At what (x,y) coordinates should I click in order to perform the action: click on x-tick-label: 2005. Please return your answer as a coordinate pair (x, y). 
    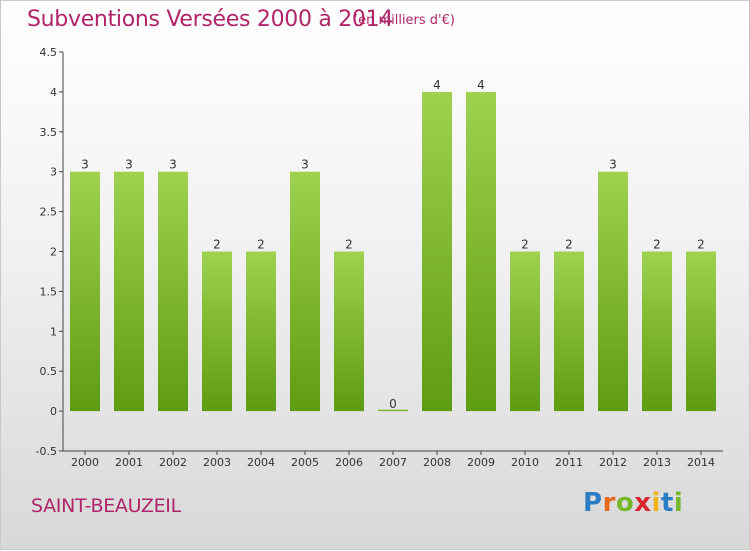
    Looking at the image, I should click on (305, 462).